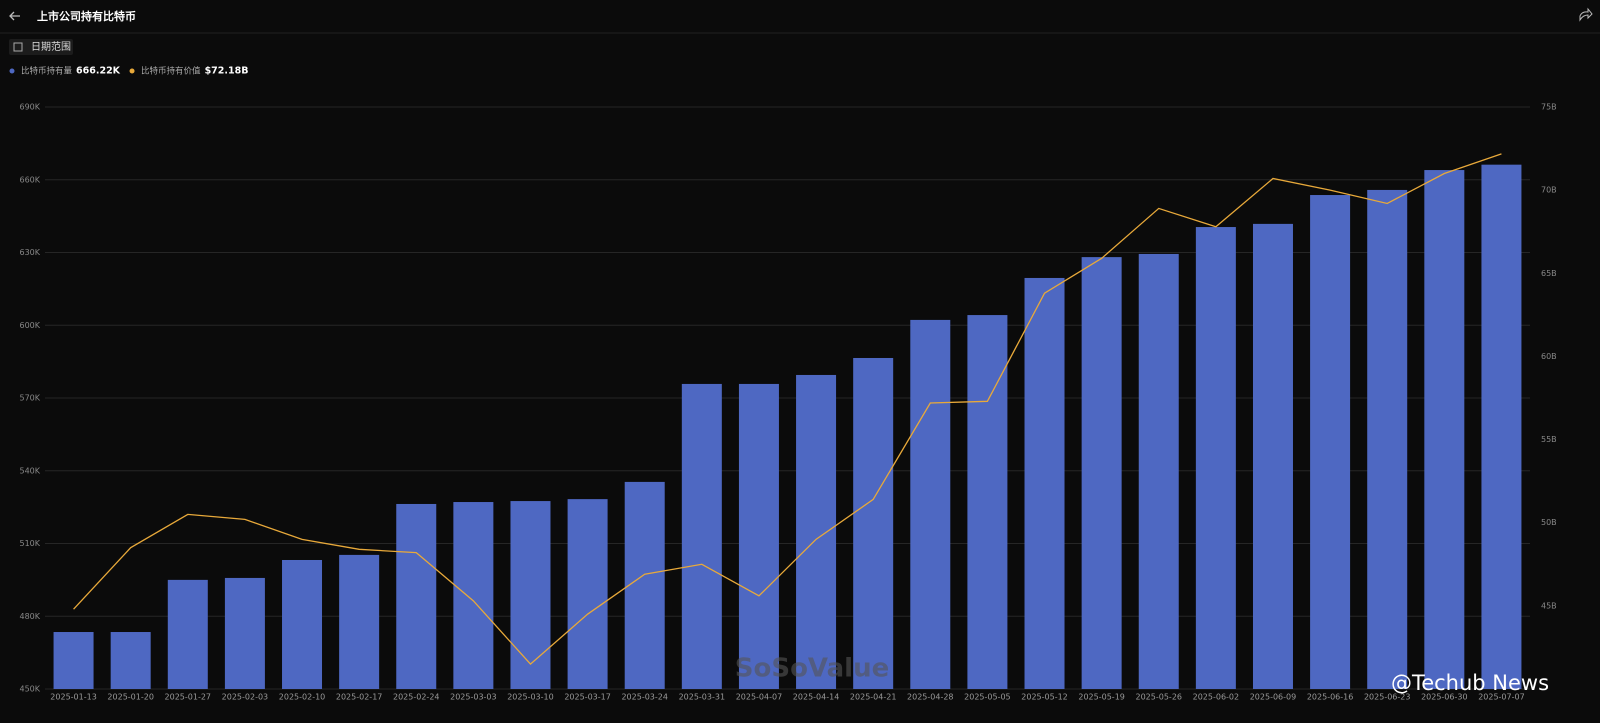 The height and width of the screenshot is (723, 1600). I want to click on x-tick-label: 2025-03-10, so click(530, 697).